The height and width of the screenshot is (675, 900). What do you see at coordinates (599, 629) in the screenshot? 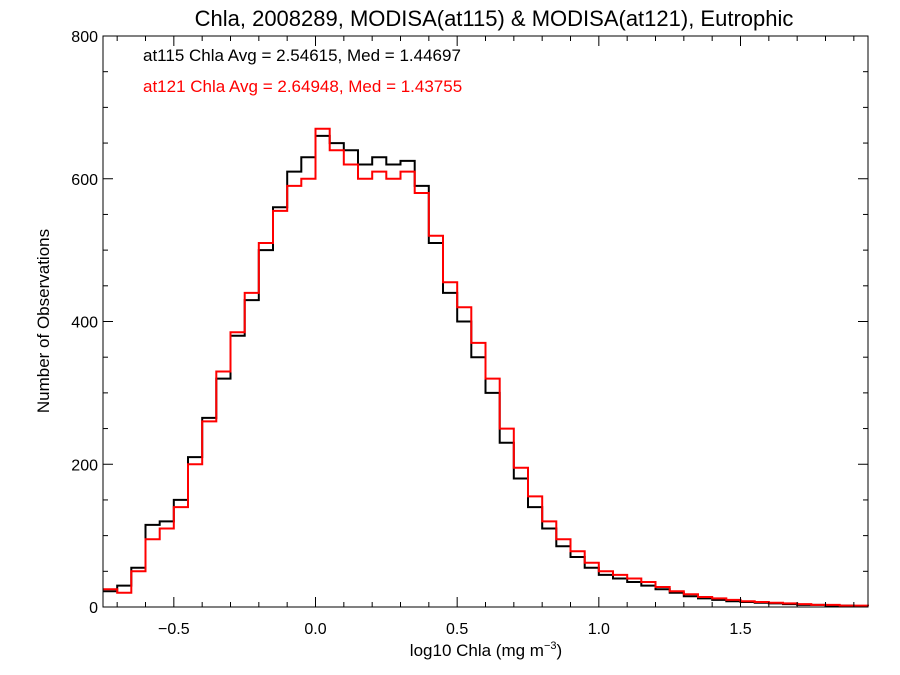
I see `x-tick-label: 1.0` at bounding box center [599, 629].